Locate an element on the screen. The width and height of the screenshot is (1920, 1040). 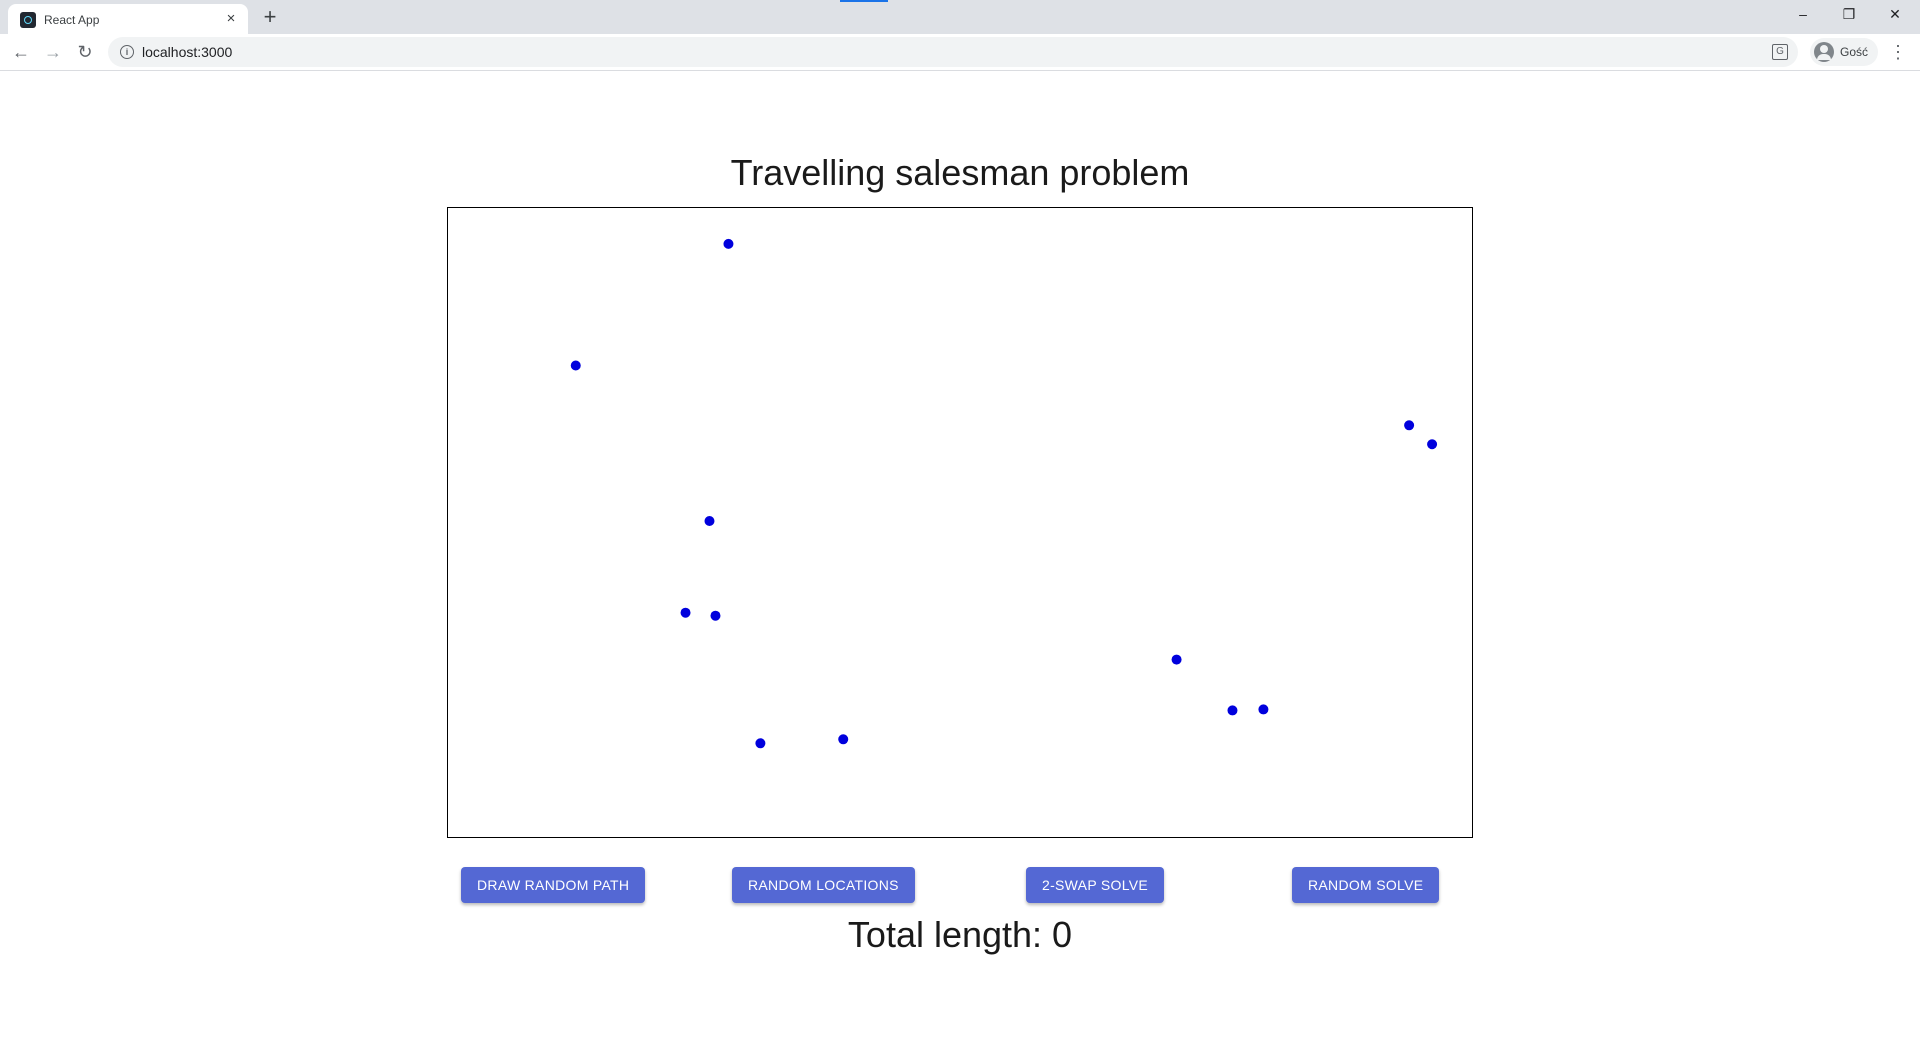
window-close-button: ✕ is located at coordinates (1895, 14).